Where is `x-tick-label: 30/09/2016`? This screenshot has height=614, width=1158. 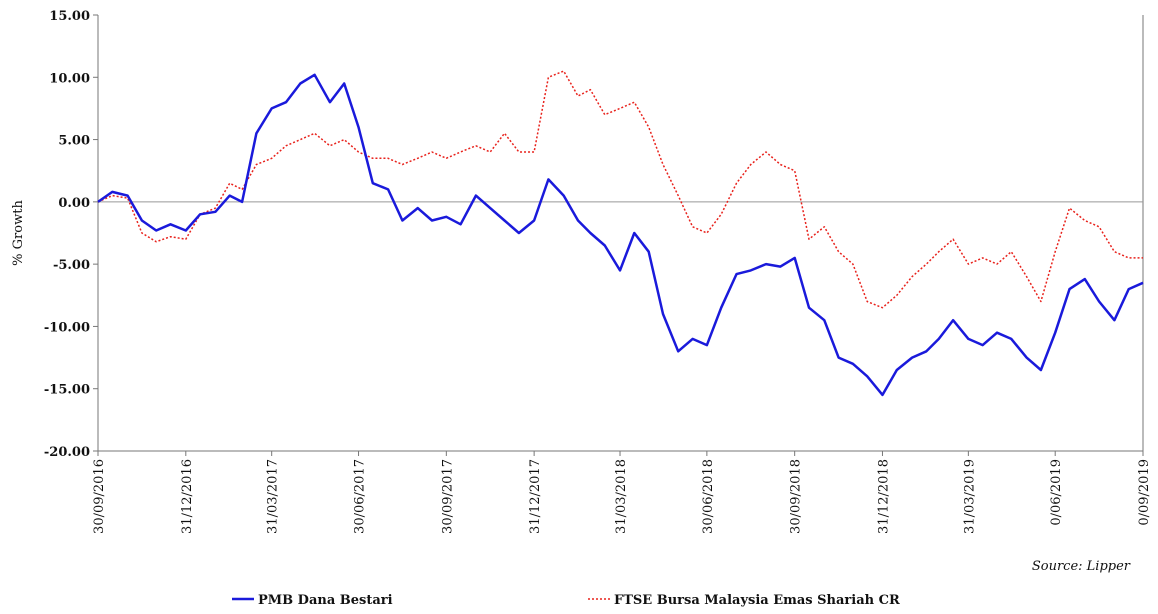
x-tick-label: 30/09/2016 is located at coordinates (99, 496).